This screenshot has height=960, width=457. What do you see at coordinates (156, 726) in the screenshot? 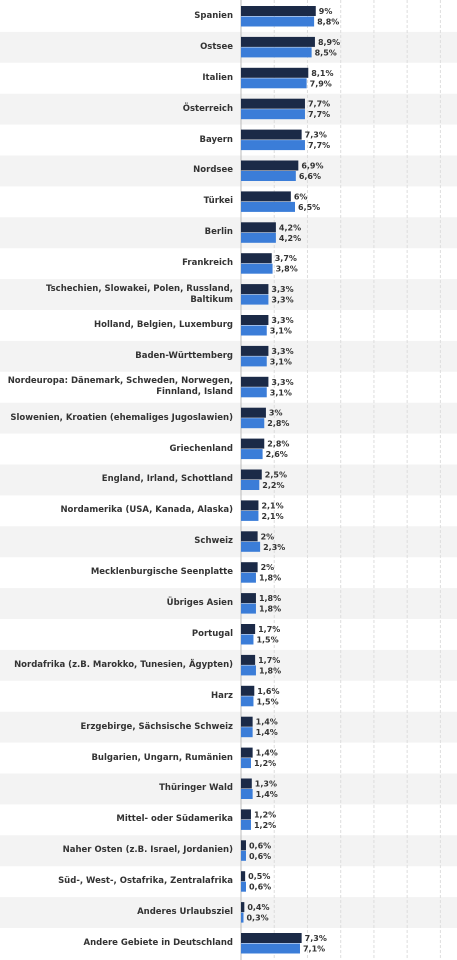
I see `category-label: Erzgebirge, Sächsische Schweiz` at bounding box center [156, 726].